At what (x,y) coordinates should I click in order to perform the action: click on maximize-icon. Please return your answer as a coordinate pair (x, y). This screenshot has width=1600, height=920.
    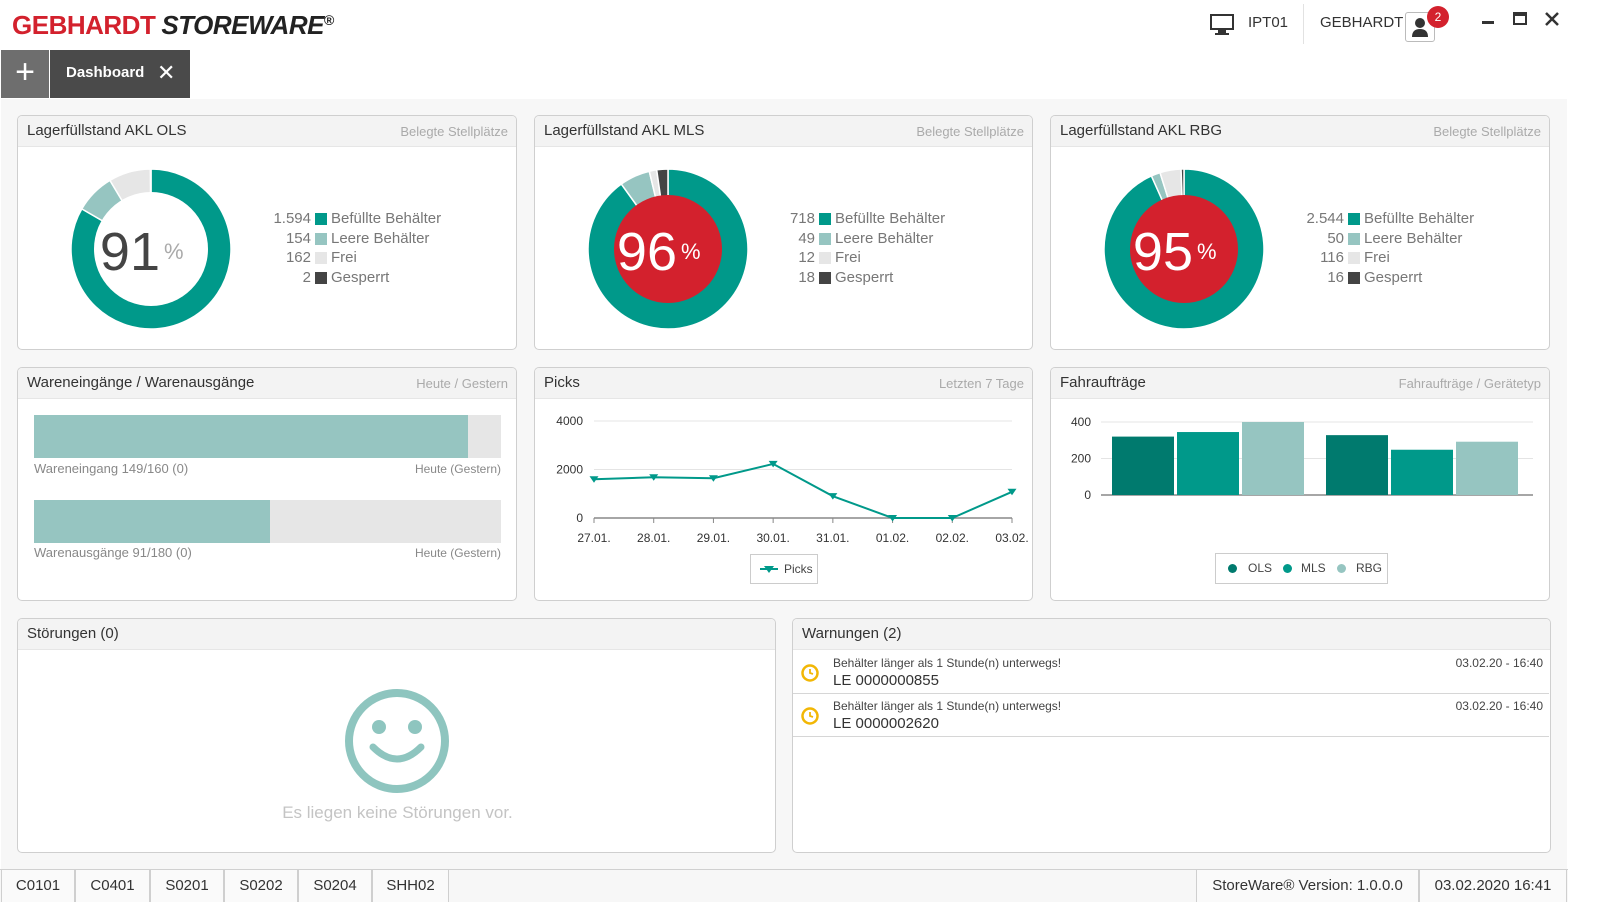
    Looking at the image, I should click on (1520, 19).